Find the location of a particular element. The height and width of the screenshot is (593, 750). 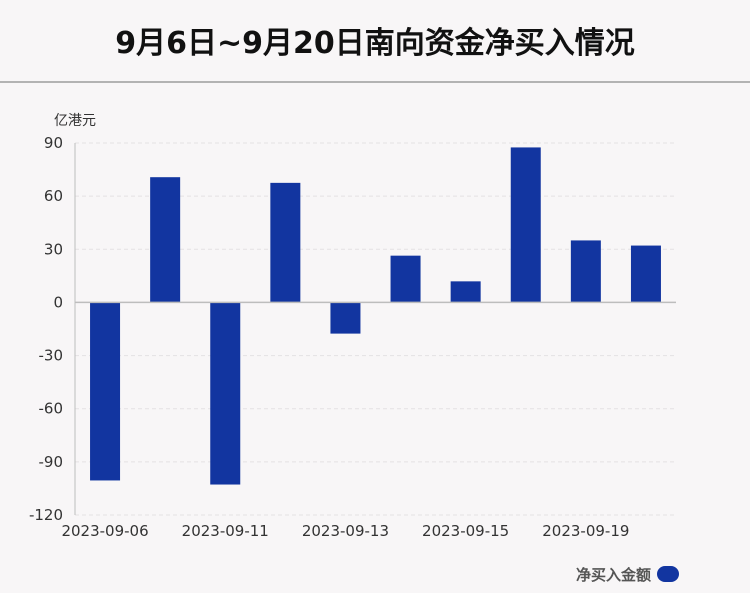

y-tick-label: 60 is located at coordinates (53, 196).